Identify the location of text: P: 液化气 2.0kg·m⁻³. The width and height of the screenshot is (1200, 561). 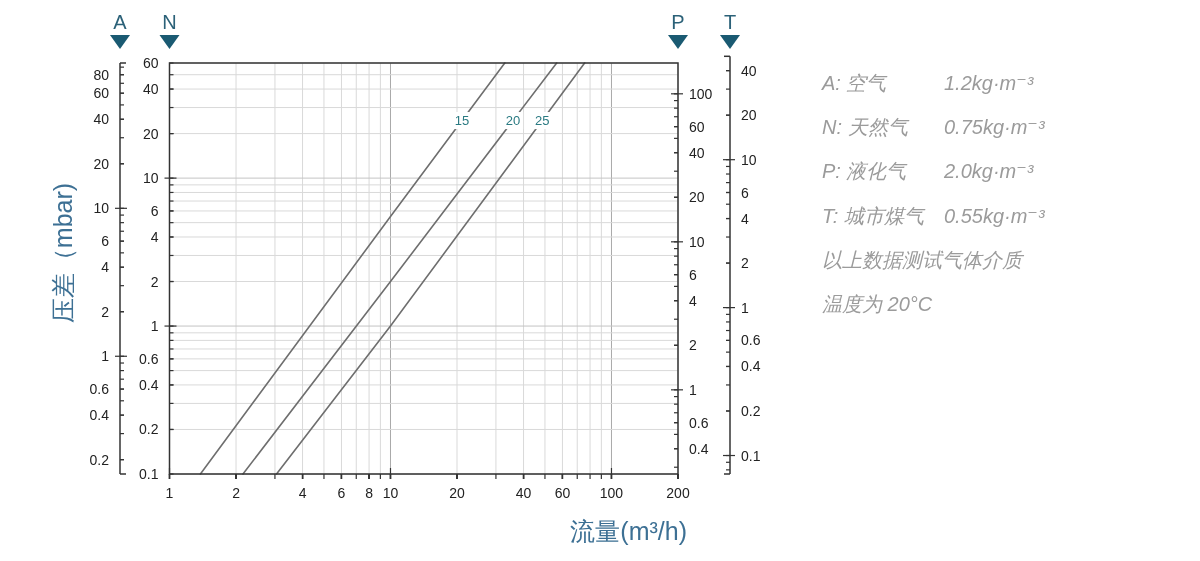
(928, 171).